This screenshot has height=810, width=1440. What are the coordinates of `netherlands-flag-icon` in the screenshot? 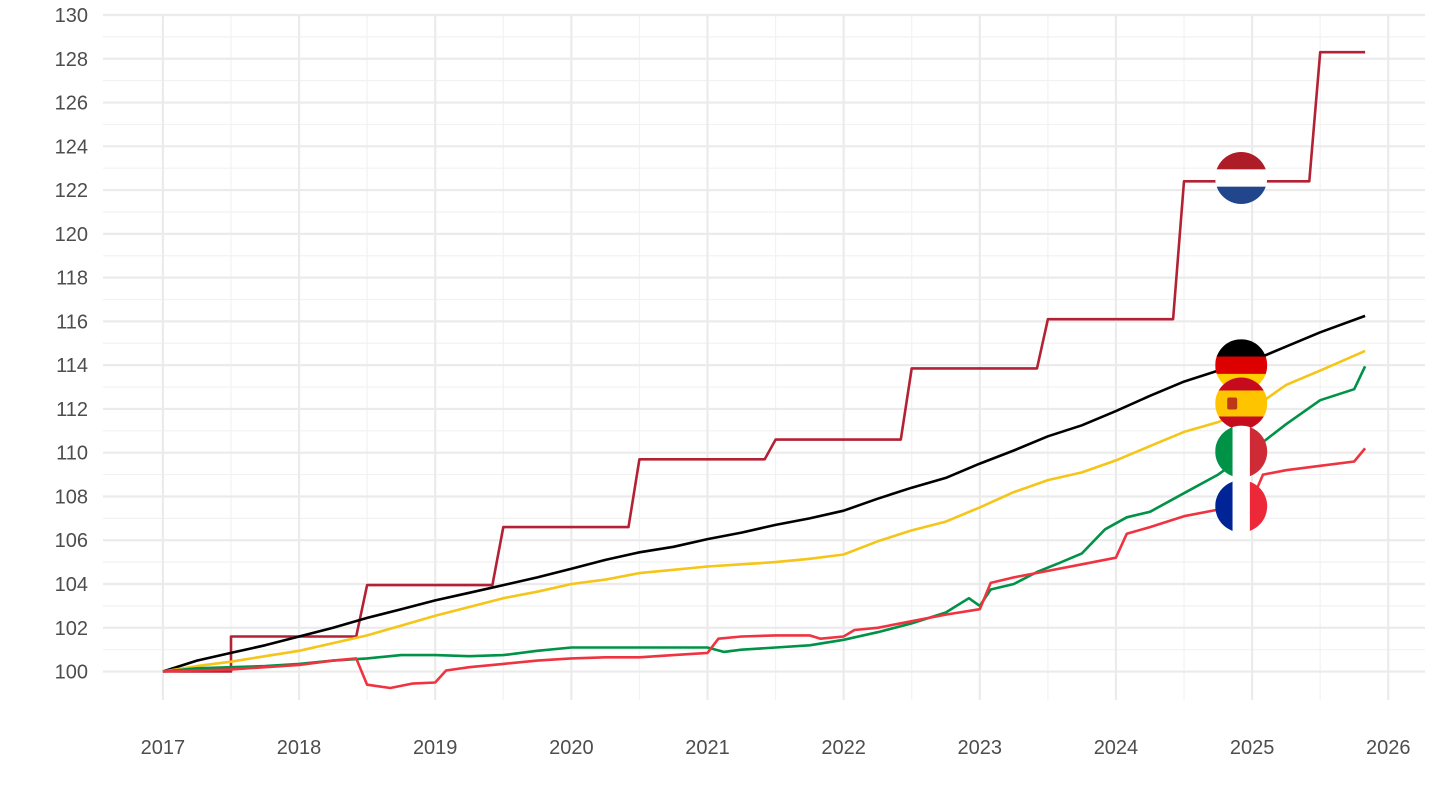 It's located at (1241, 178).